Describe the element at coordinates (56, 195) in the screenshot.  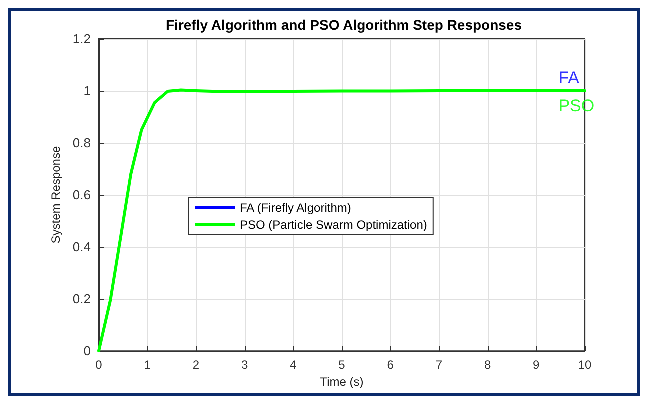
I see `y-axis-title: System Response` at that location.